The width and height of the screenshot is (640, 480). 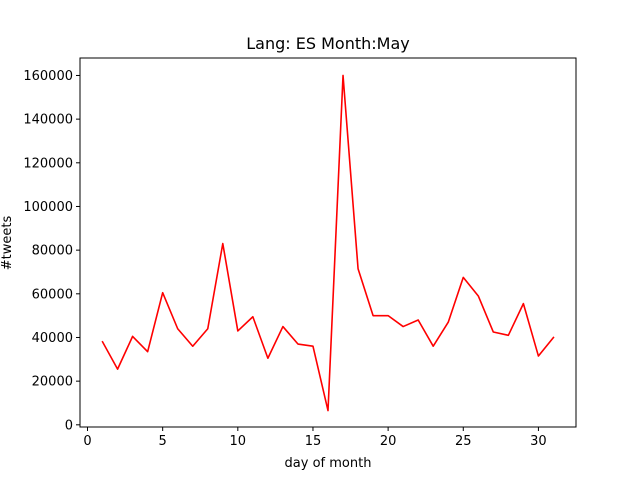 What do you see at coordinates (52, 251) in the screenshot?
I see `y-tick-label: 80000` at bounding box center [52, 251].